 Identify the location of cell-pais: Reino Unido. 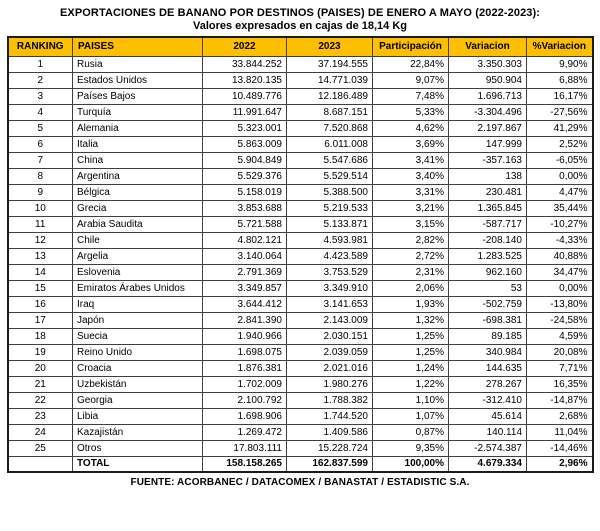
(137, 352).